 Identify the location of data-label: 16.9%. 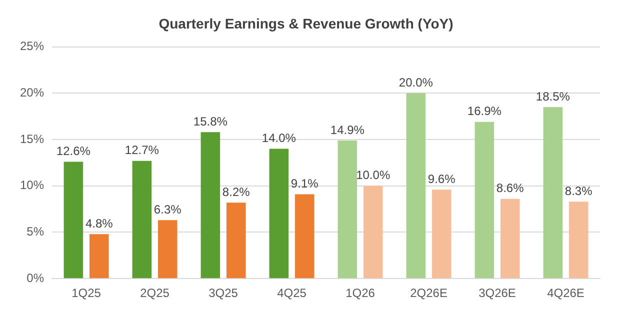
(484, 111).